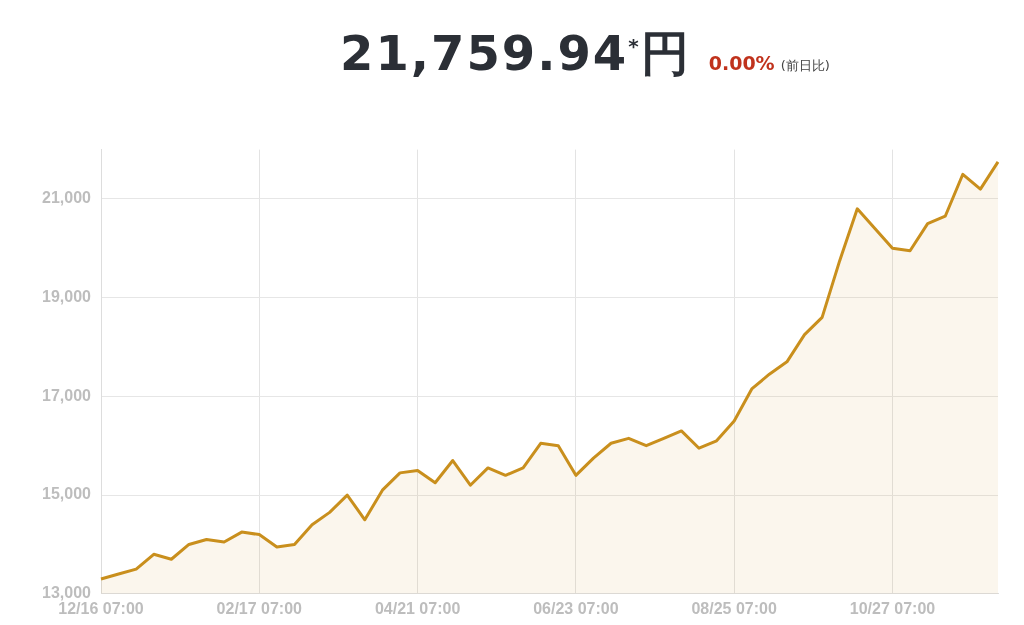 The width and height of the screenshot is (1024, 625). What do you see at coordinates (259, 608) in the screenshot?
I see `x-tick-label: 02/17 07:00` at bounding box center [259, 608].